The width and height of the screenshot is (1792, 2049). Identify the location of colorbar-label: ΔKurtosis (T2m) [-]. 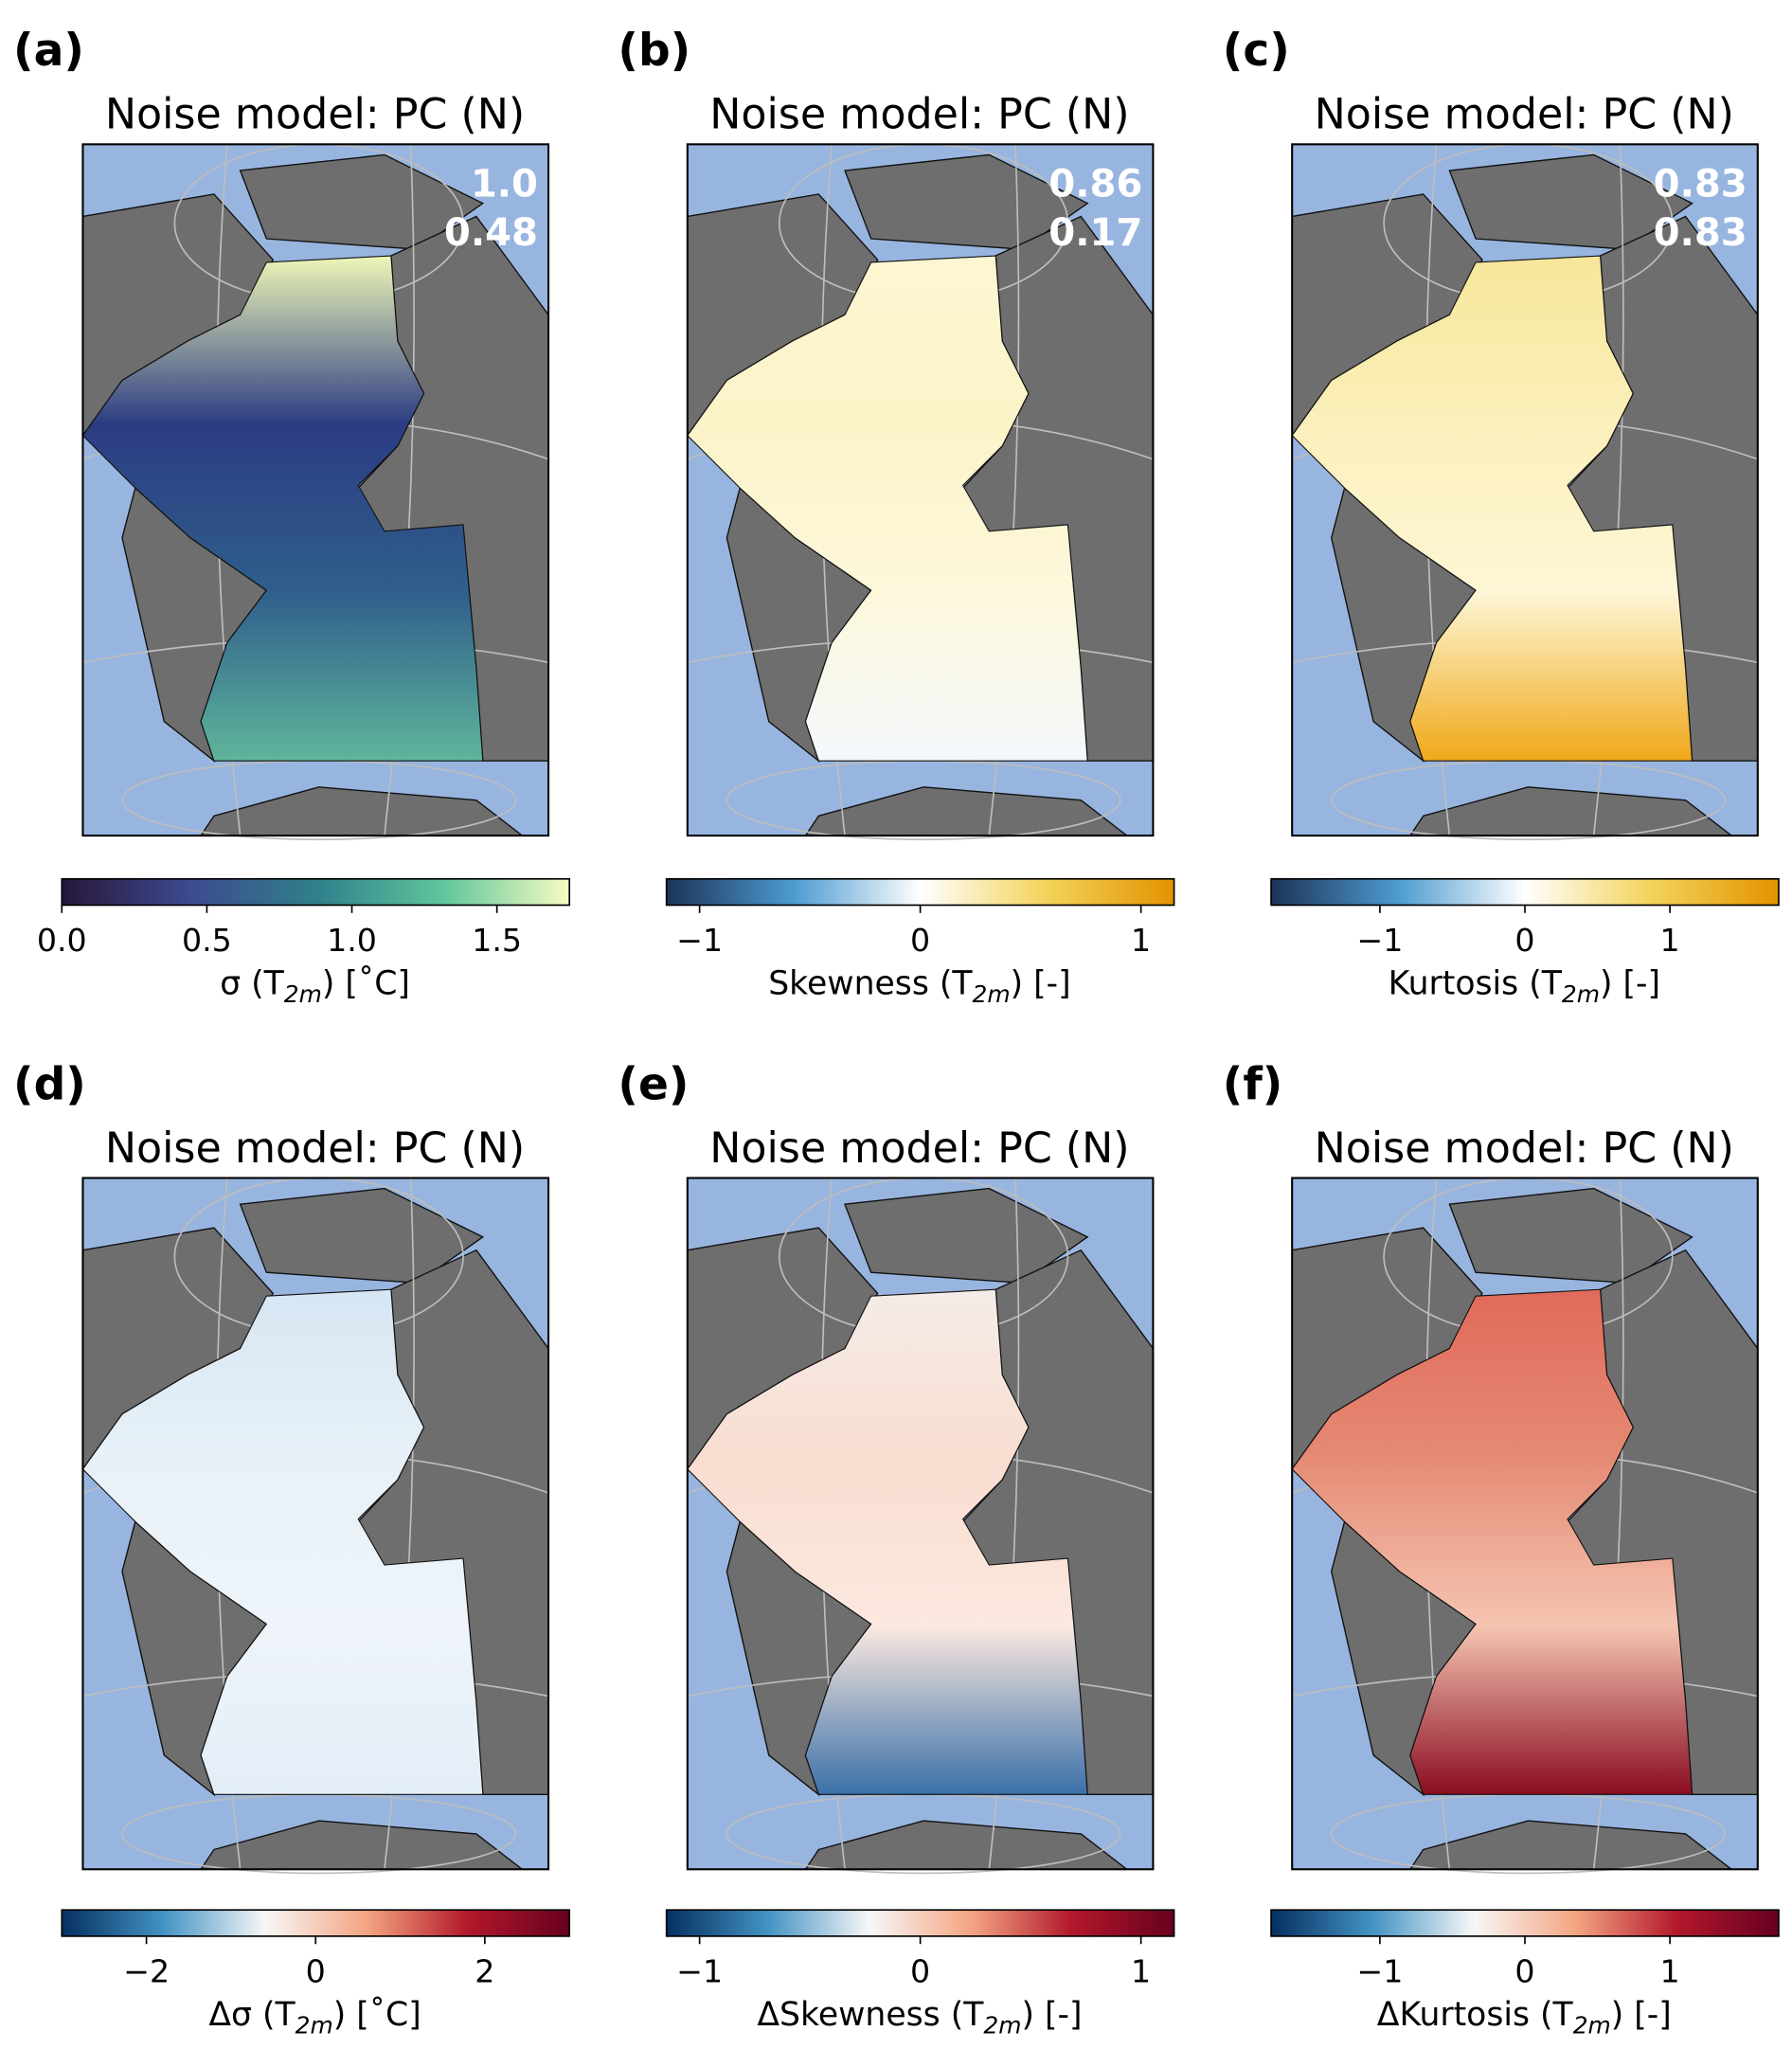
(1524, 2017).